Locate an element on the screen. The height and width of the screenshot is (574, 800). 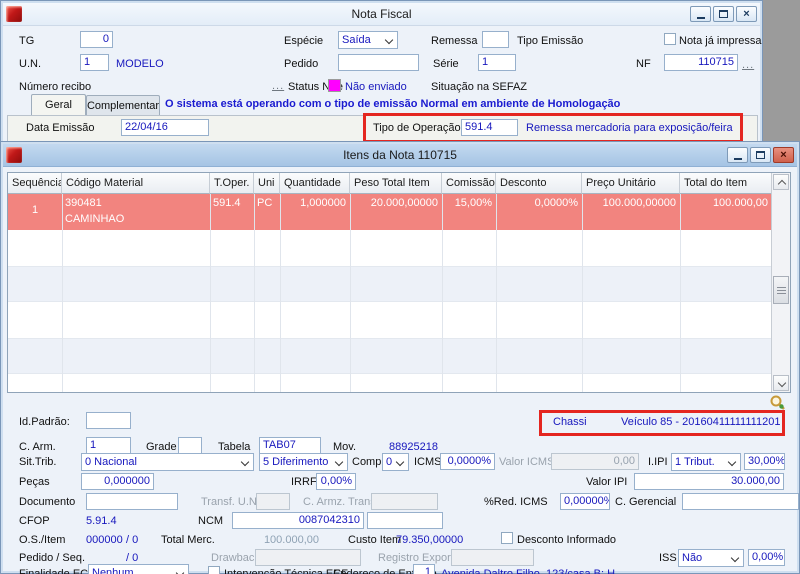
tab-geral: Geral is located at coordinates (58, 104).